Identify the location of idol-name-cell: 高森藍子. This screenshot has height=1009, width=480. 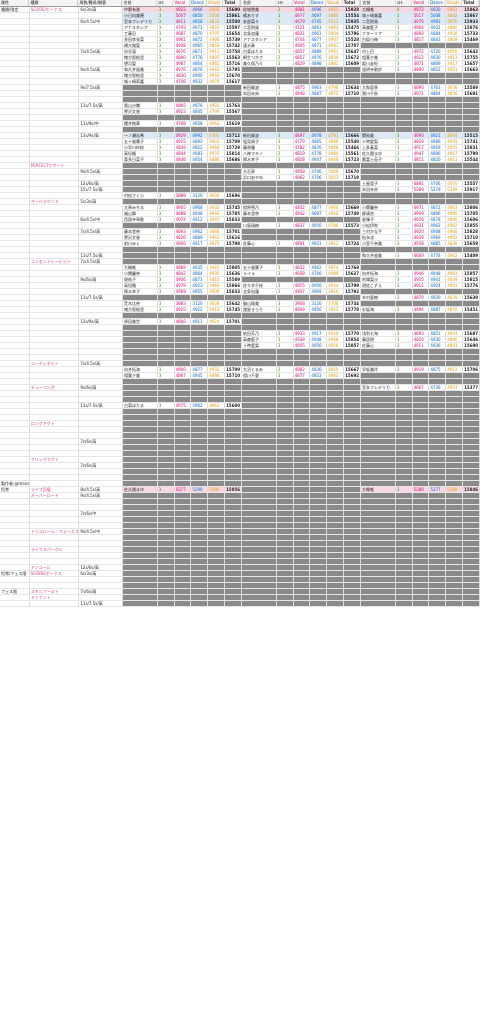
(378, 27).